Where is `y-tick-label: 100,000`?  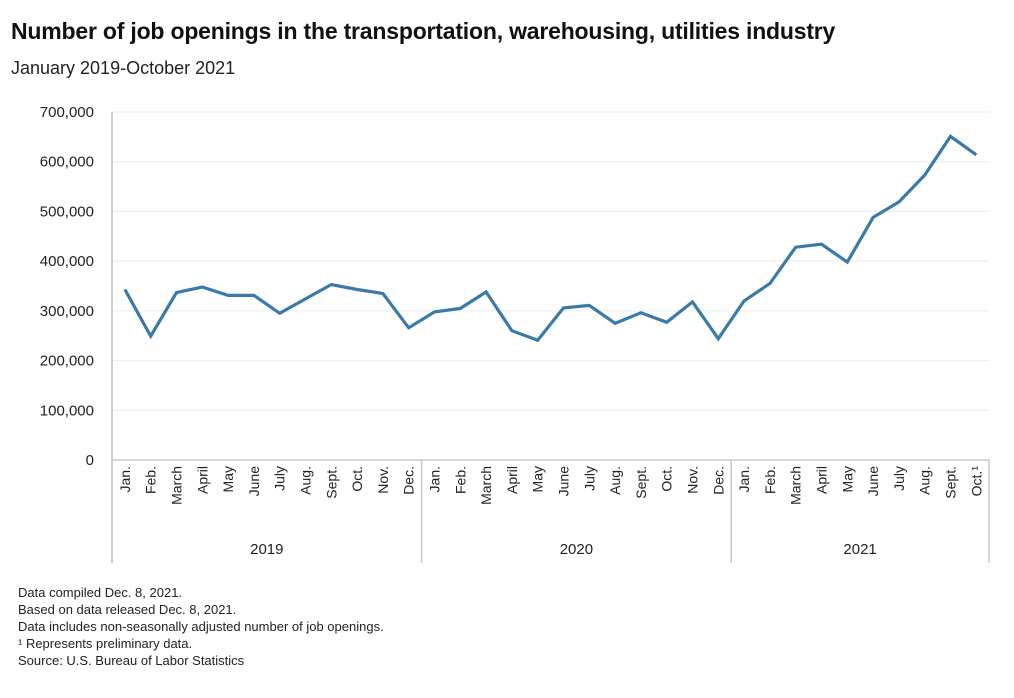 y-tick-label: 100,000 is located at coordinates (67, 410).